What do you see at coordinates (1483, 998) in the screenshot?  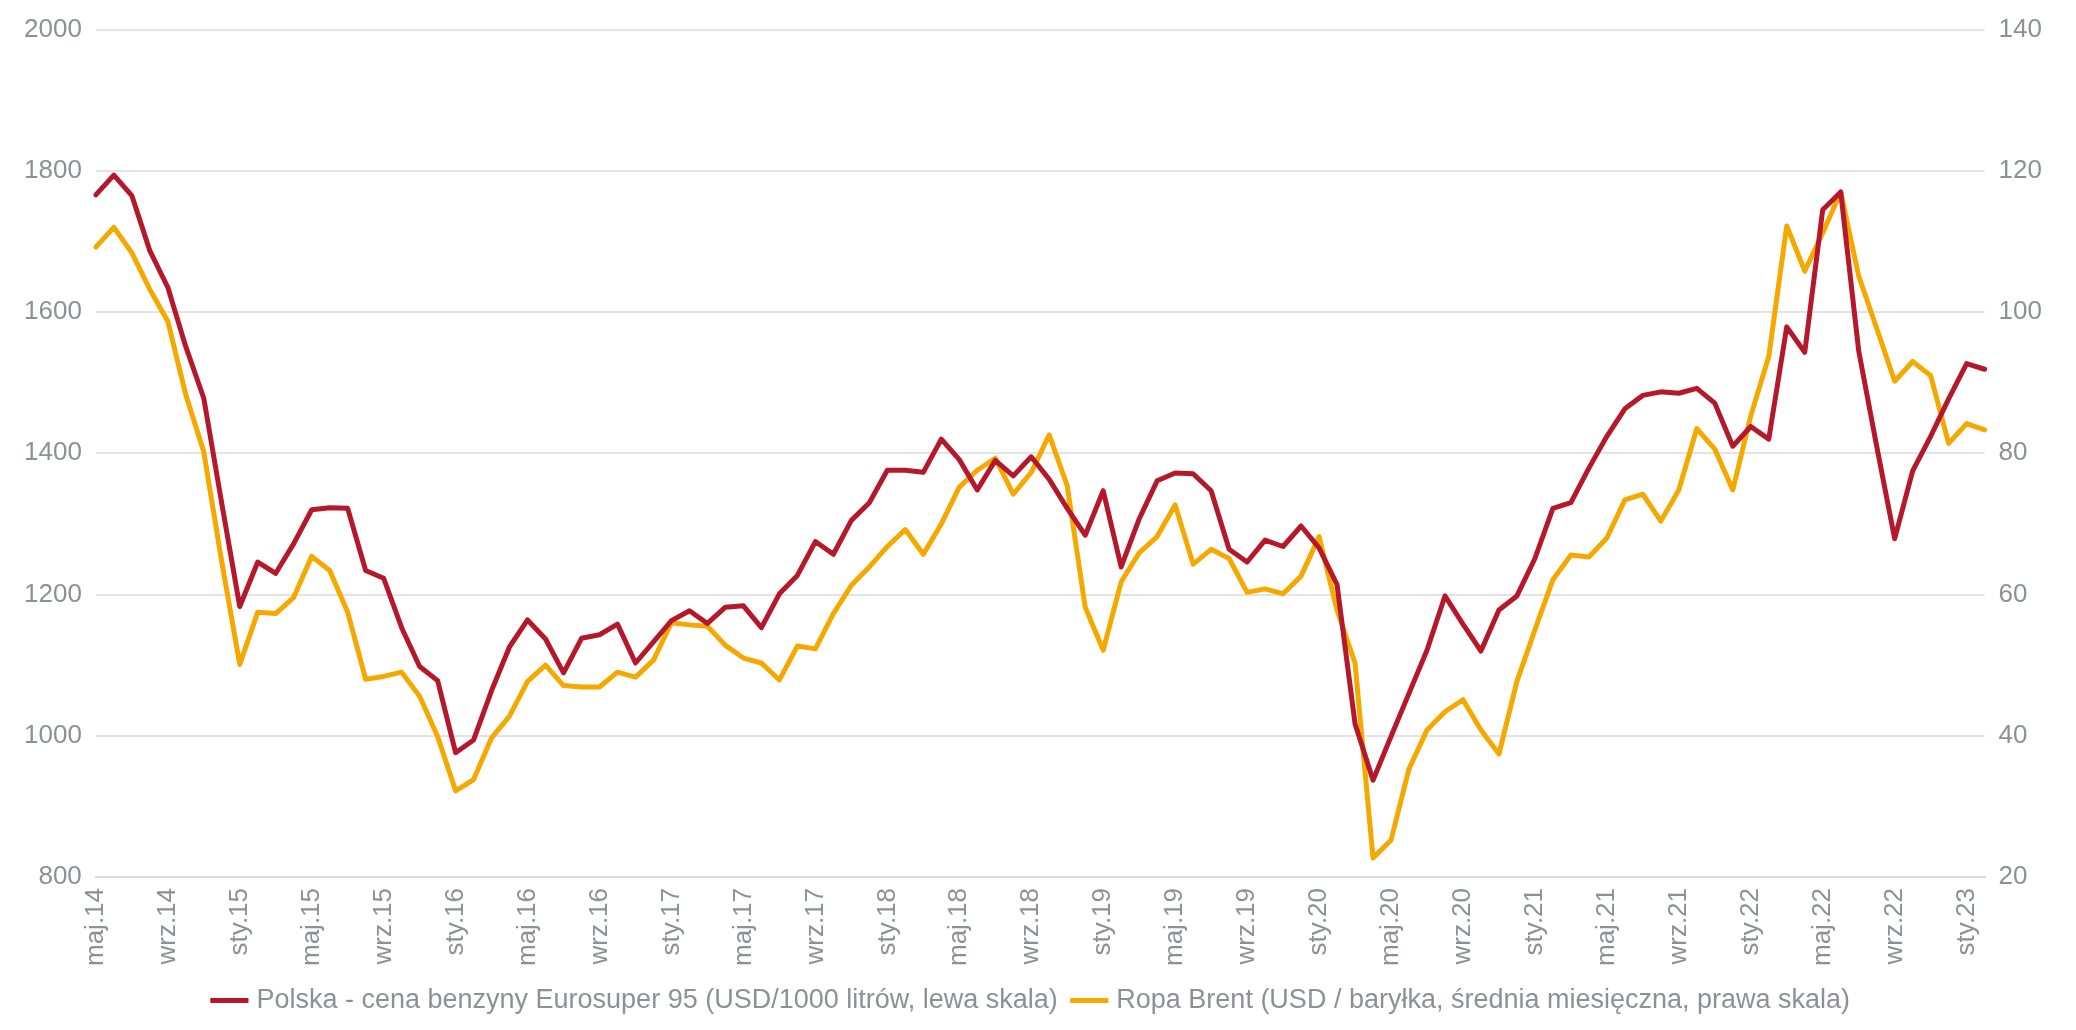 I see `legend-label: Ropa Brent (USD / baryłka, średnia miesięczna, prawa skala)` at bounding box center [1483, 998].